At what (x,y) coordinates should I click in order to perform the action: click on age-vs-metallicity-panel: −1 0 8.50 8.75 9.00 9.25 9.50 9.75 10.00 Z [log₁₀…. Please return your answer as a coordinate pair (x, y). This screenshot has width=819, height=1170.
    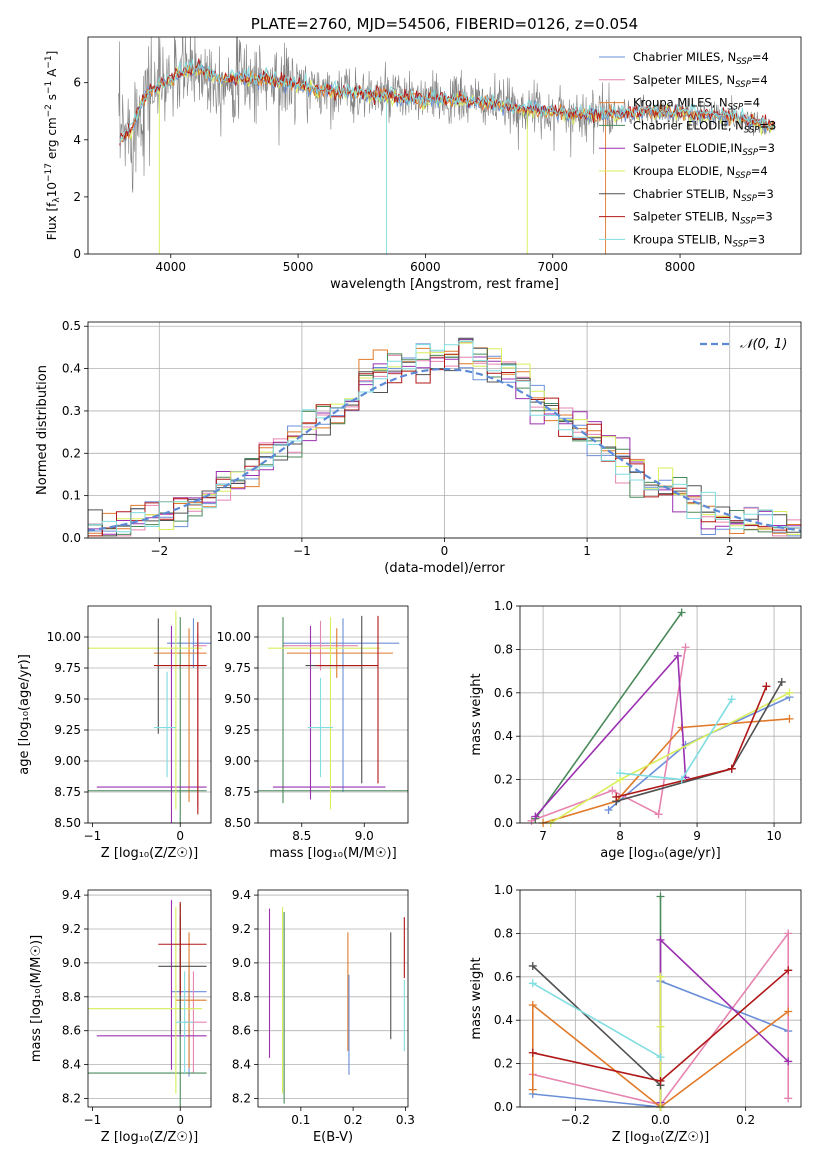
    Looking at the image, I should click on (114, 733).